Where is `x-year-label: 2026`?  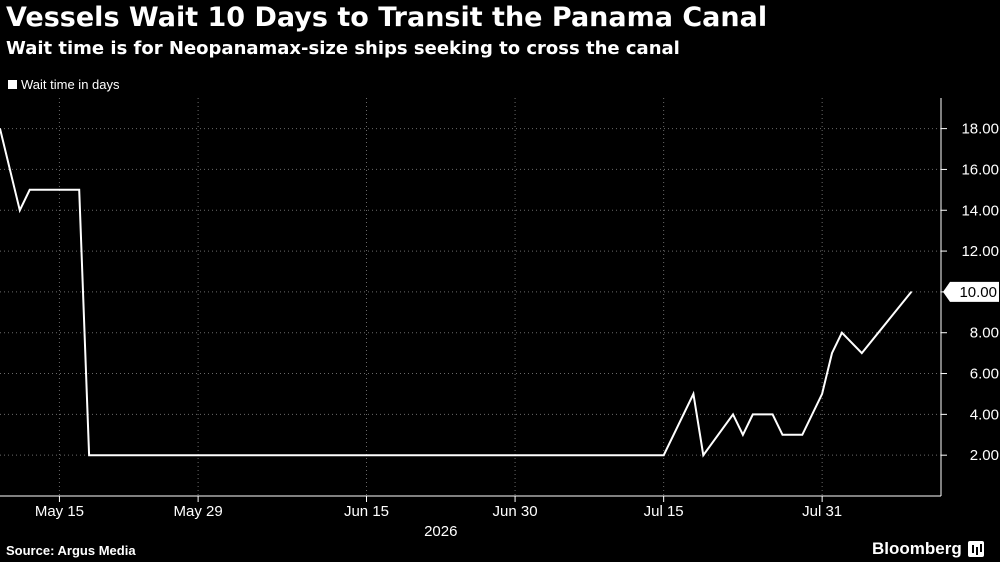 x-year-label: 2026 is located at coordinates (440, 531).